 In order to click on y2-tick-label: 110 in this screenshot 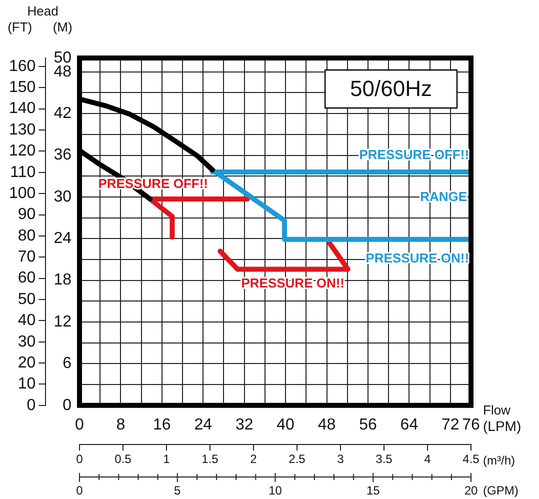, I will do `click(23, 172)`.